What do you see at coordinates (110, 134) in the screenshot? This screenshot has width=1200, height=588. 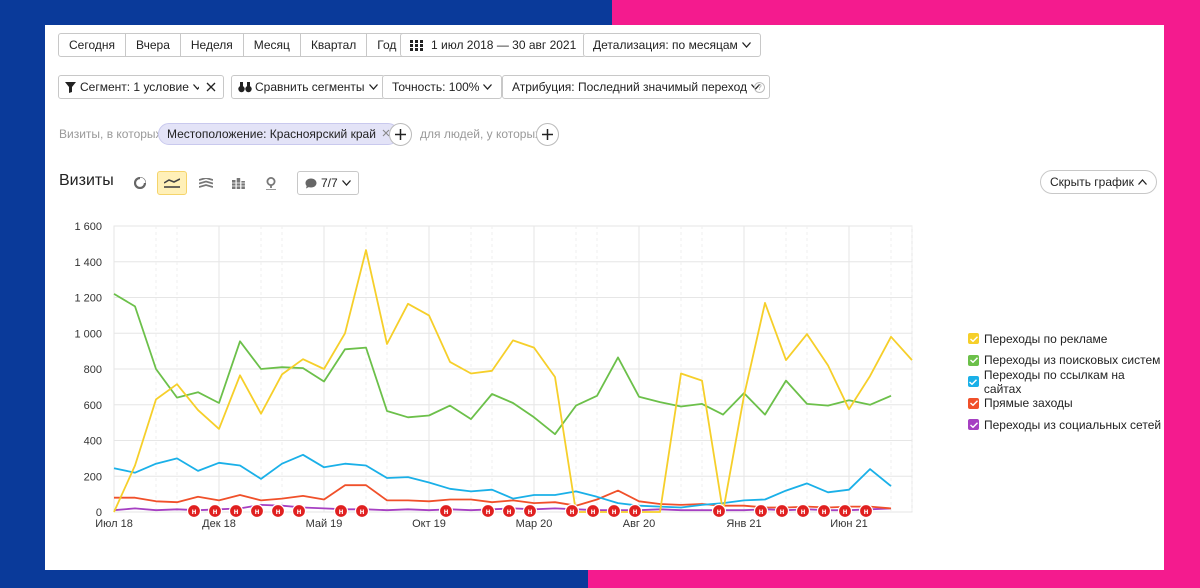 I see `visits-condition-label: Визиты, в которых` at bounding box center [110, 134].